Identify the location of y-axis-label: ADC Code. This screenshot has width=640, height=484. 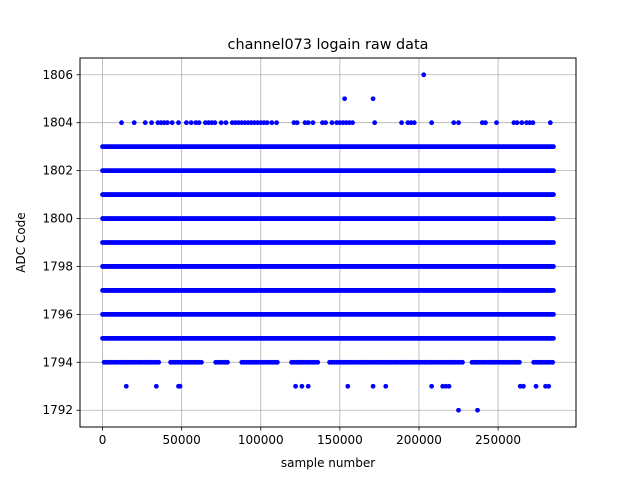
(21, 242).